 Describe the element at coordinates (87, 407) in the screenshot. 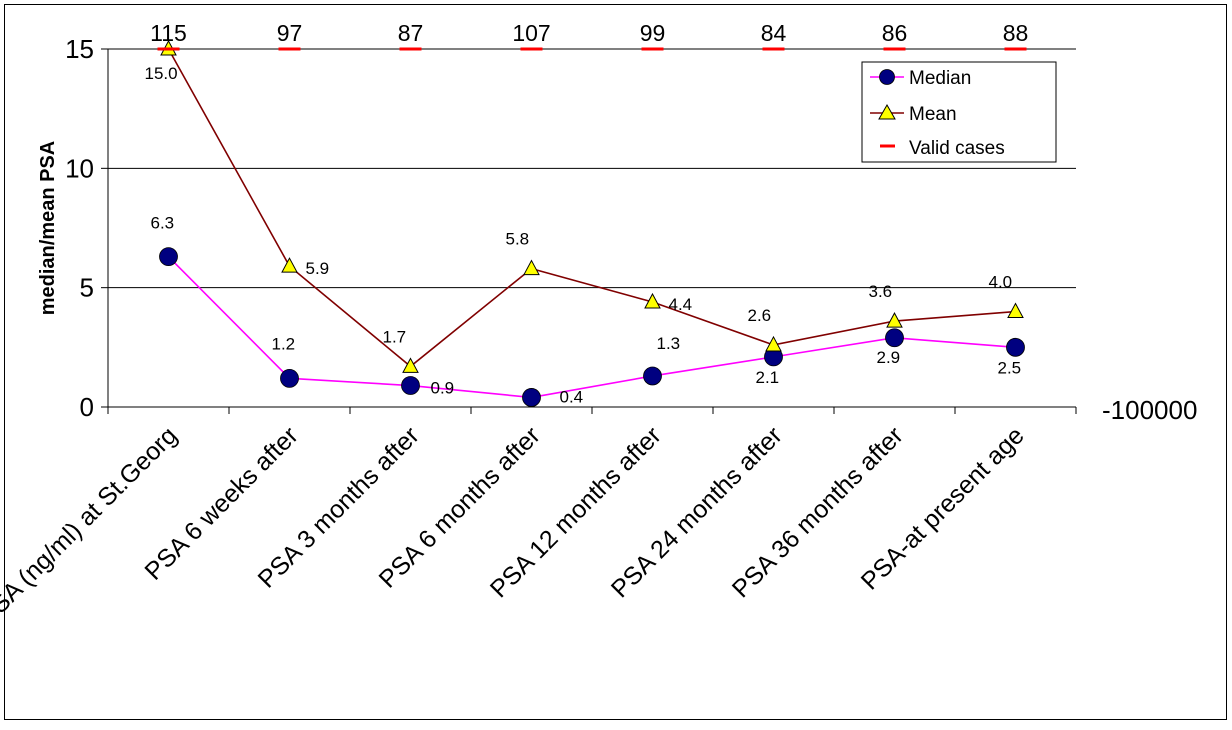

I see `y-tick-label: 0` at that location.